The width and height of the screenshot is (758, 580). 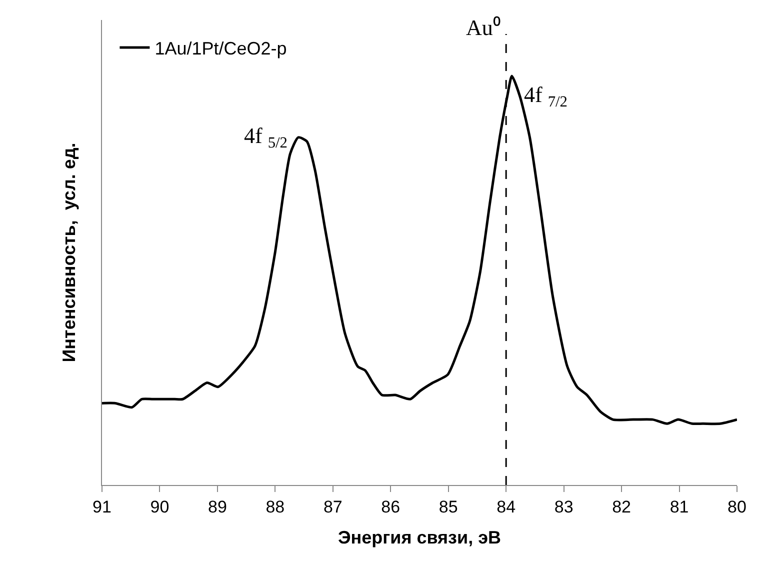 What do you see at coordinates (448, 506) in the screenshot?
I see `x-tick-label: 85` at bounding box center [448, 506].